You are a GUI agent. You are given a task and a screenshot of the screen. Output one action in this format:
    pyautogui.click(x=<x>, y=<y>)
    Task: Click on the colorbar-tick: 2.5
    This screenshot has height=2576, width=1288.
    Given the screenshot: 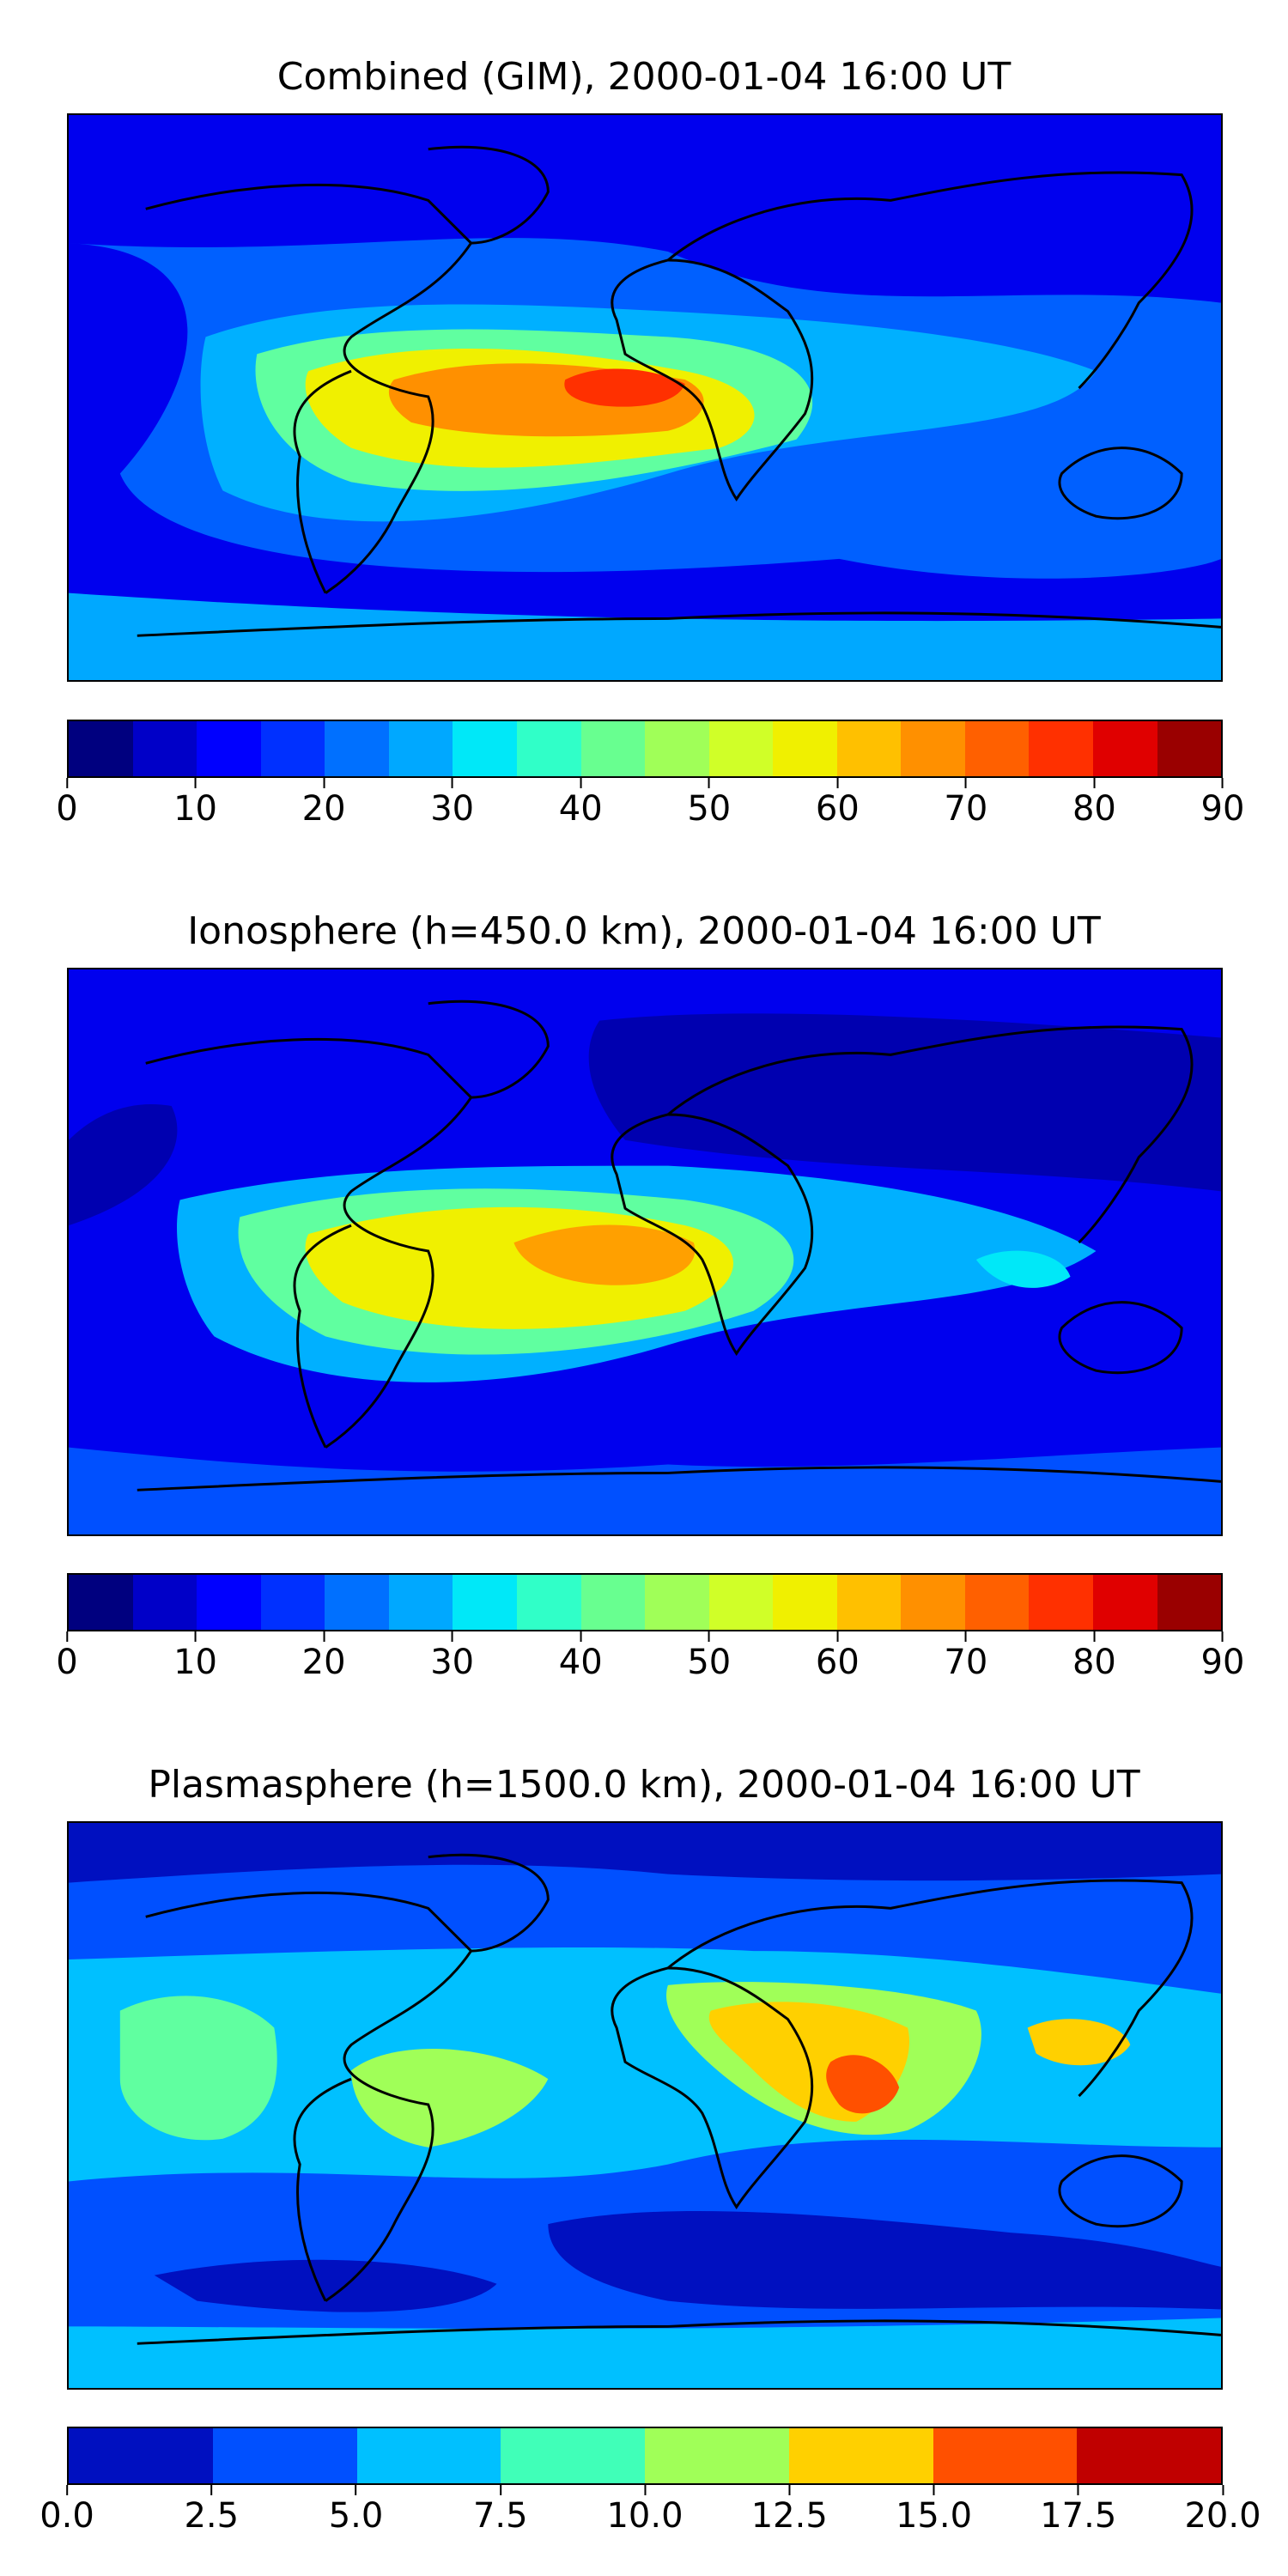 What is the action you would take?
    pyautogui.click(x=212, y=2511)
    